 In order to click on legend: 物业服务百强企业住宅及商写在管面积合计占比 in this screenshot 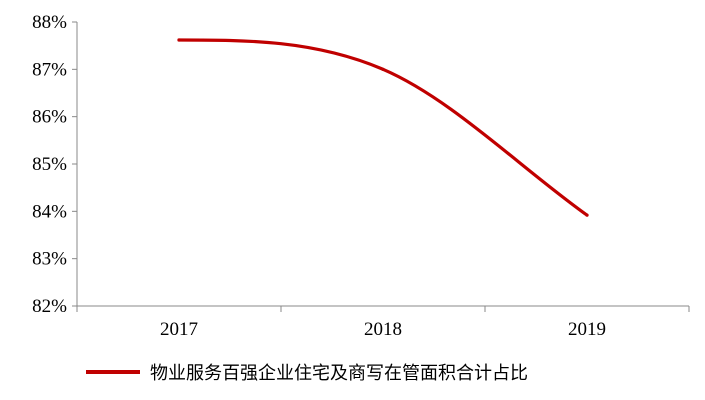, I will do `click(307, 373)`.